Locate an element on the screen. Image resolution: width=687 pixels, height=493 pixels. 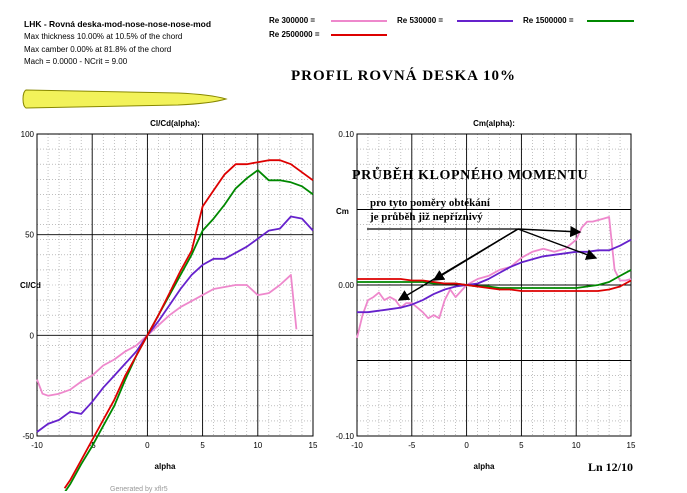
cm-xtick-label: 5 is located at coordinates (521, 445).